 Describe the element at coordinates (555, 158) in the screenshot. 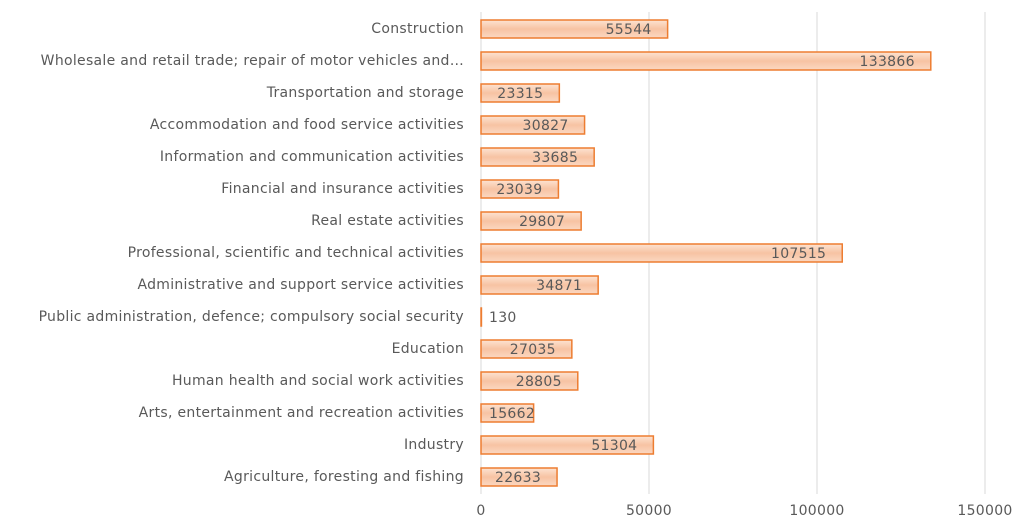

I see `data-label: 33685` at that location.